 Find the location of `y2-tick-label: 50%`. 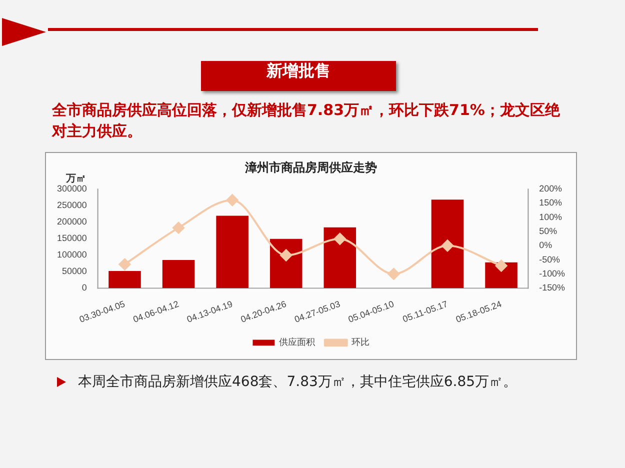

y2-tick-label: 50% is located at coordinates (548, 231).